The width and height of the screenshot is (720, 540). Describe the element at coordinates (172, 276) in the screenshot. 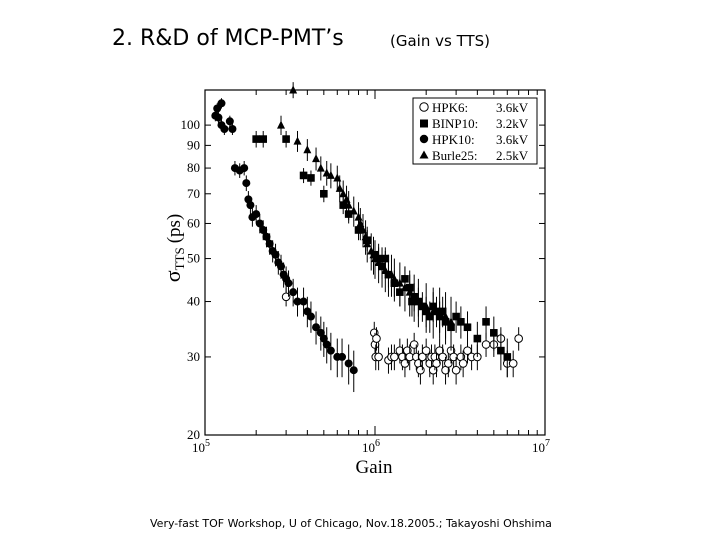

I see `y-axis-label-symbol: σ` at that location.